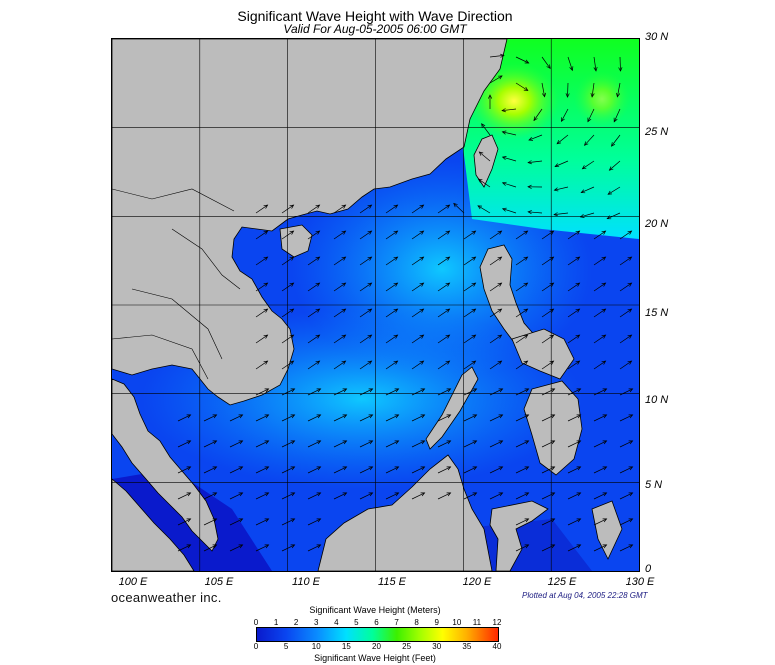 This screenshot has width=775, height=665. I want to click on land-taiwan, so click(486, 161).